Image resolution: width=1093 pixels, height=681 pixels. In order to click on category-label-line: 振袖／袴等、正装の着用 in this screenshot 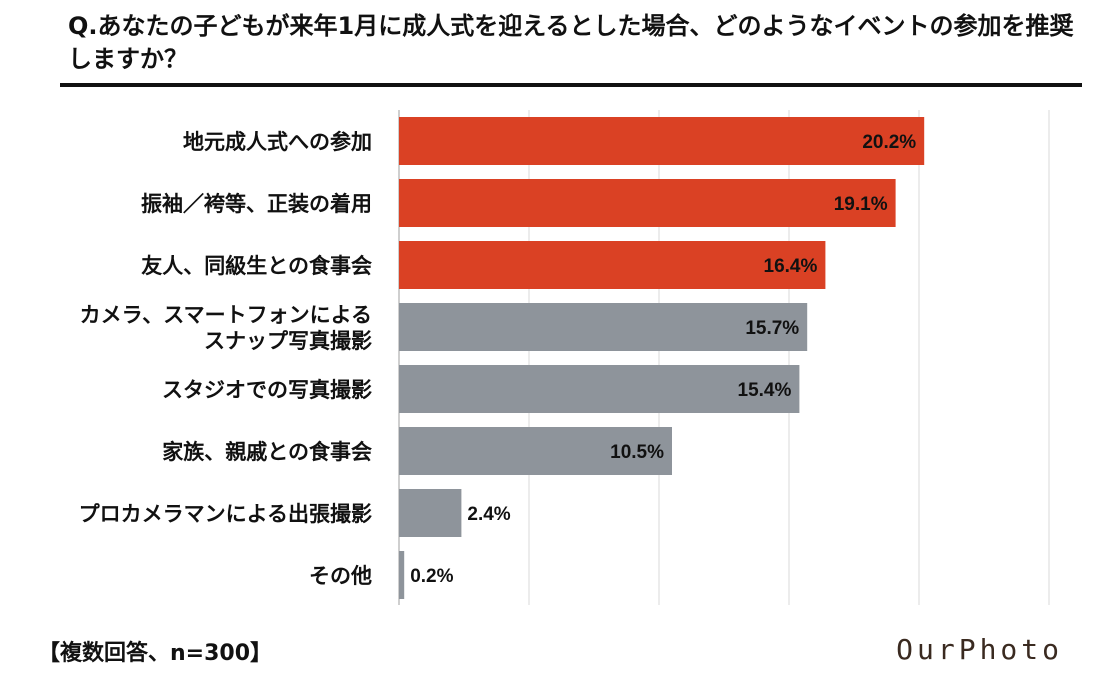, I will do `click(256, 204)`.